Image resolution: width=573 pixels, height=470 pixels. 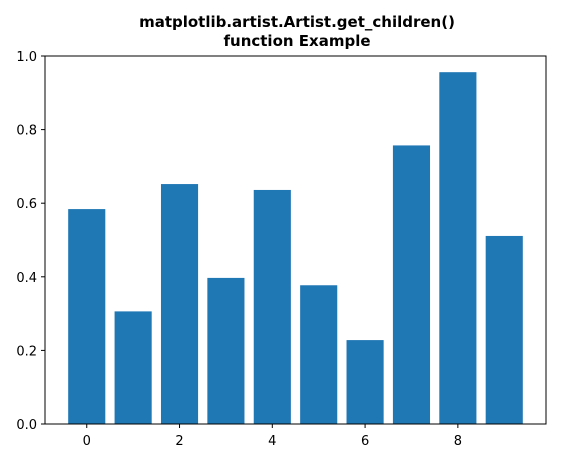 What do you see at coordinates (179, 441) in the screenshot?
I see `x-tick-label: 2` at bounding box center [179, 441].